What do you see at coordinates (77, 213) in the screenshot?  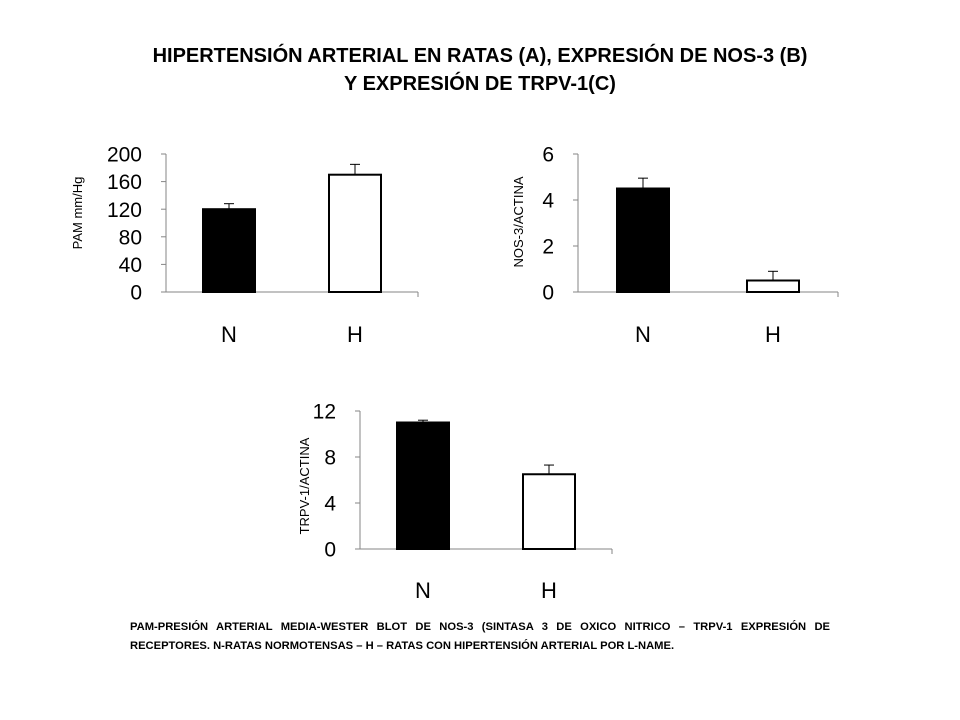 I see `y-axis-label: PAM mm/Hg` at bounding box center [77, 213].